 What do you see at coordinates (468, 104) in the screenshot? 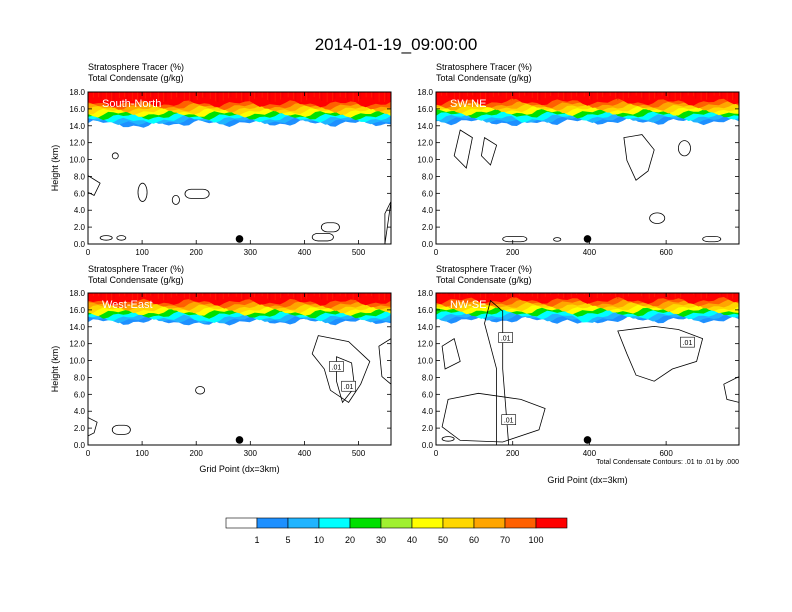
I see `panel-label: SW-NE` at bounding box center [468, 104].